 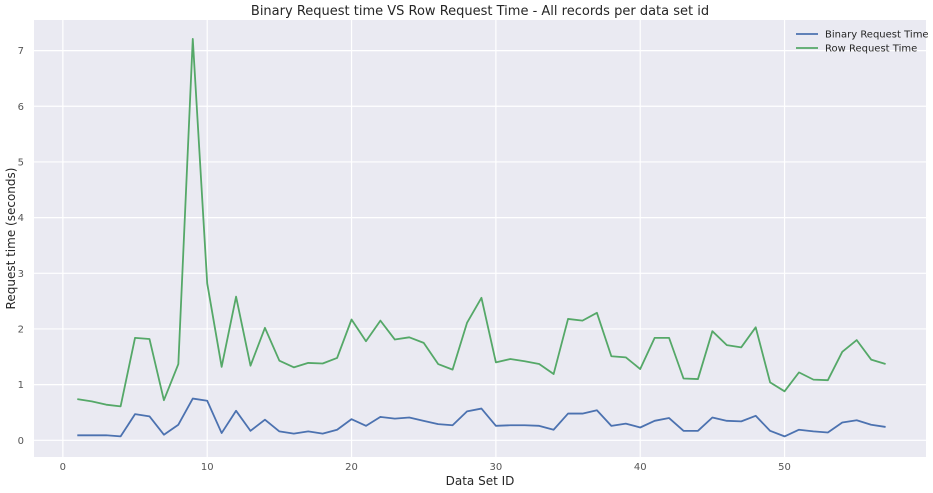 I want to click on x-tick-label-40: 40, so click(x=640, y=467).